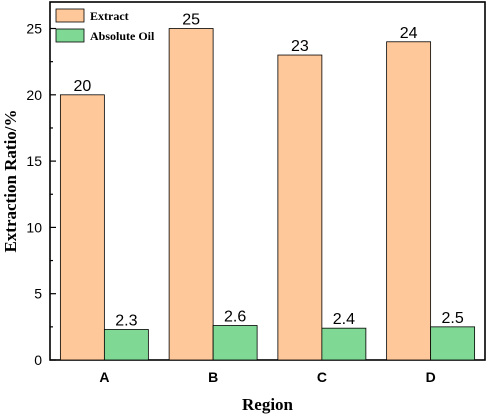 Image resolution: width=498 pixels, height=420 pixels. Describe the element at coordinates (122, 36) in the screenshot. I see `legend-label: Absolute Oil` at that location.